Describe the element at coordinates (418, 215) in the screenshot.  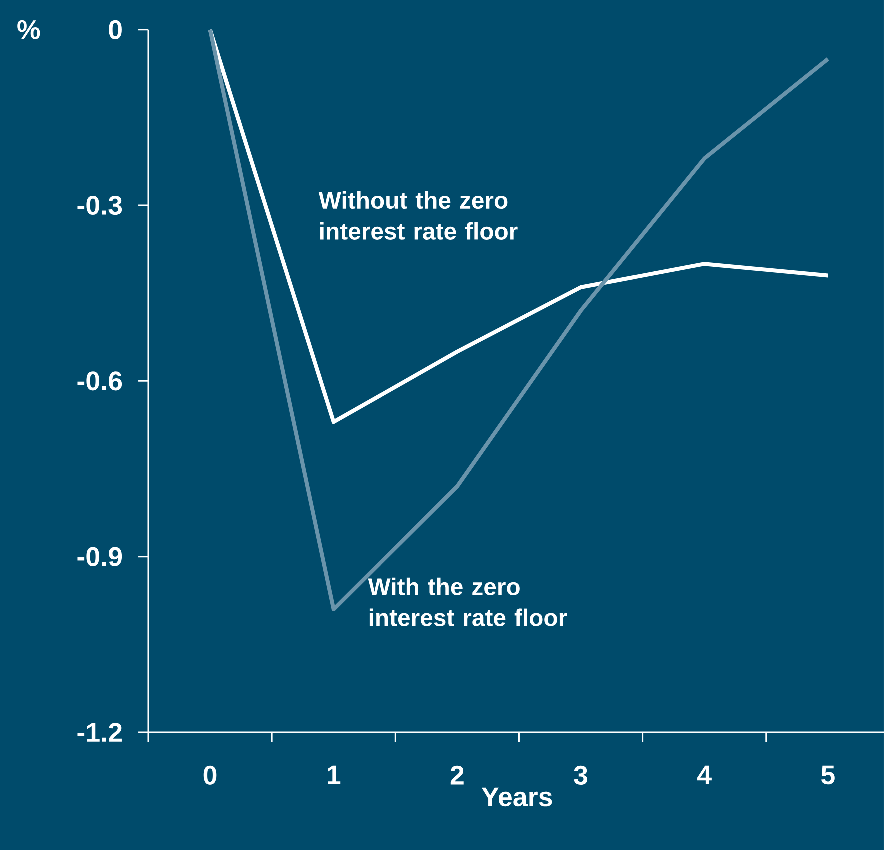
I see `series-label: Without the zero interest rate floor` at that location.